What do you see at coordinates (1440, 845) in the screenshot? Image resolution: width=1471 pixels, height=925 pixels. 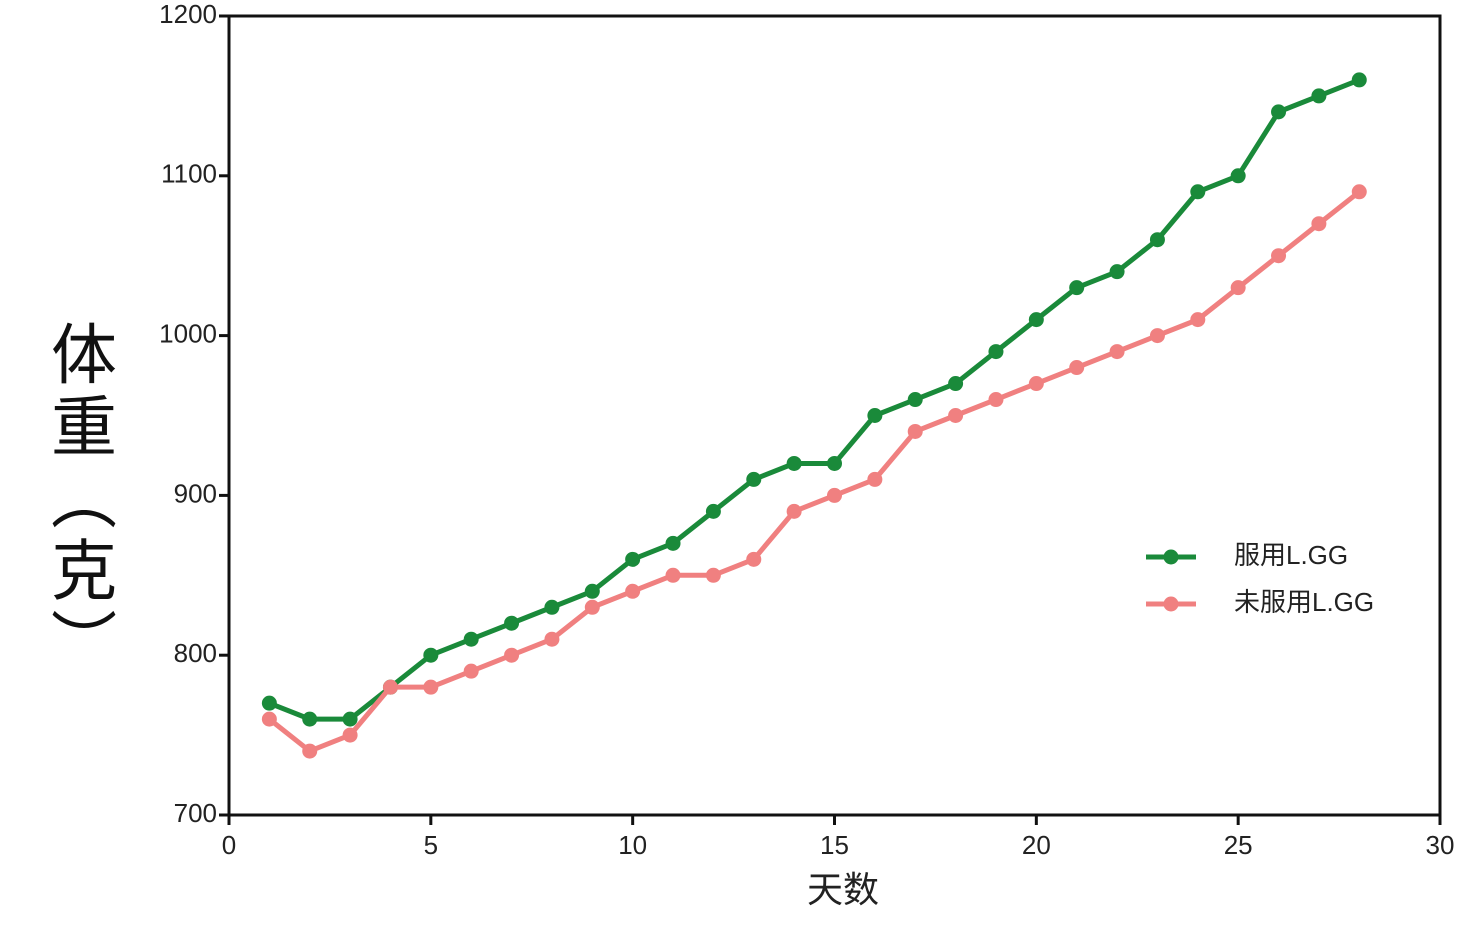 I see `x-tick-label: 30` at bounding box center [1440, 845].